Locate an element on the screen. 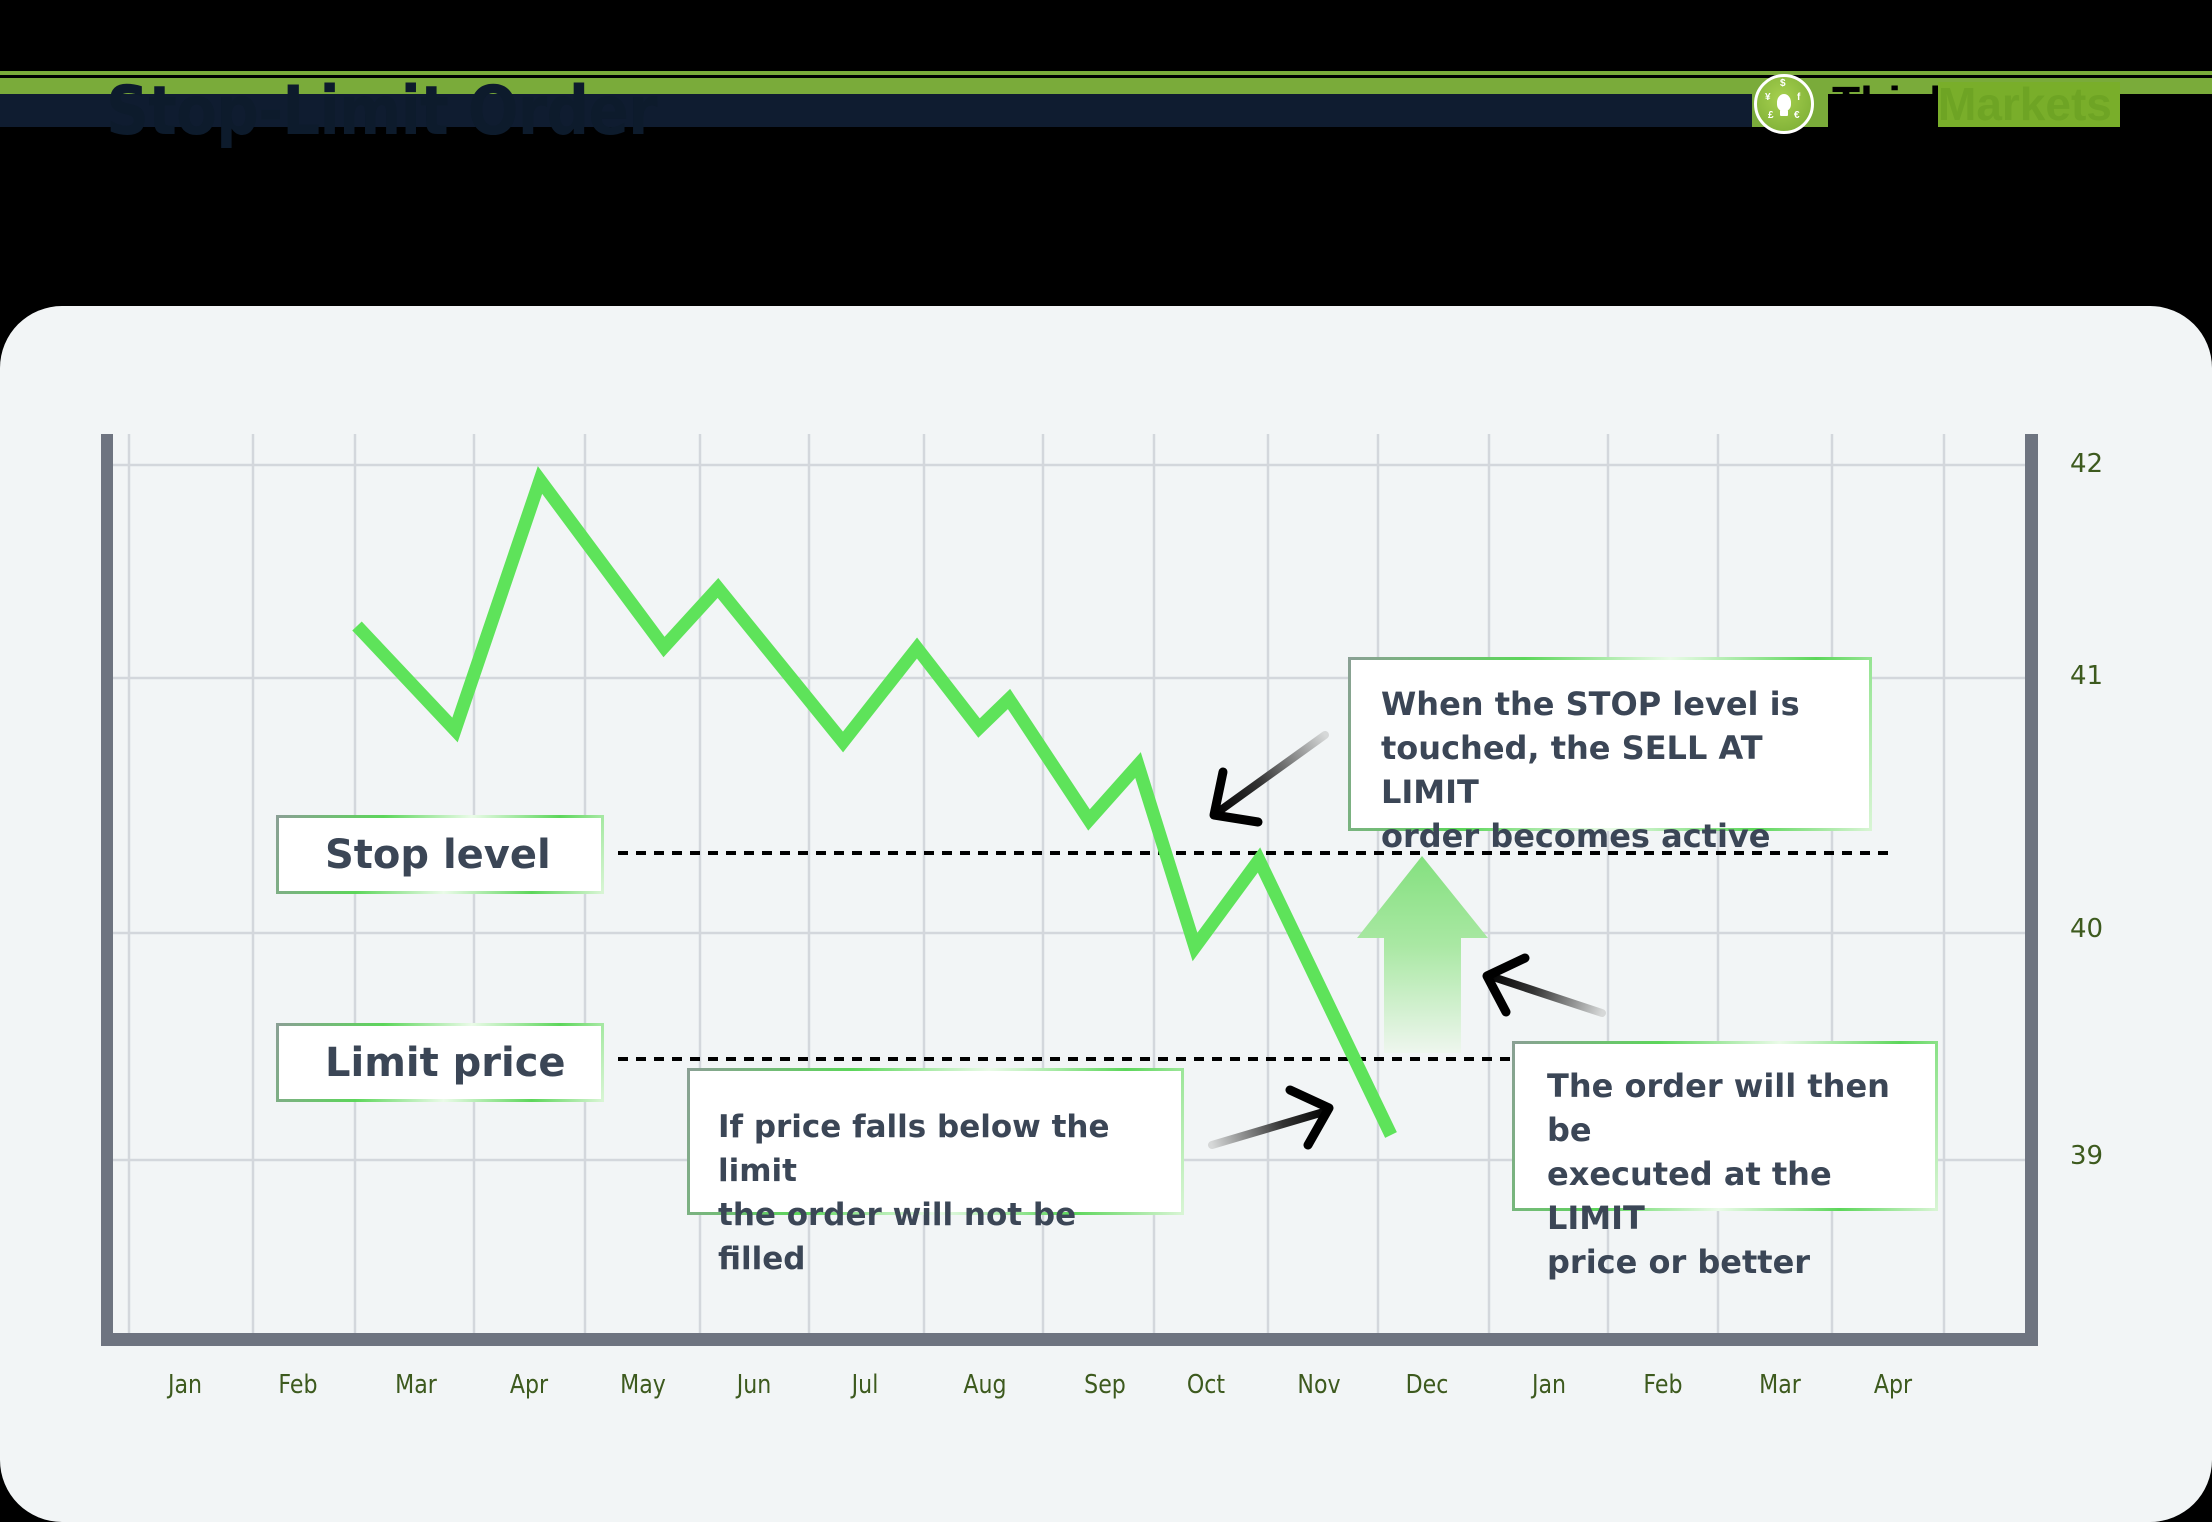  x-tick-label: Oct is located at coordinates (1206, 1385).